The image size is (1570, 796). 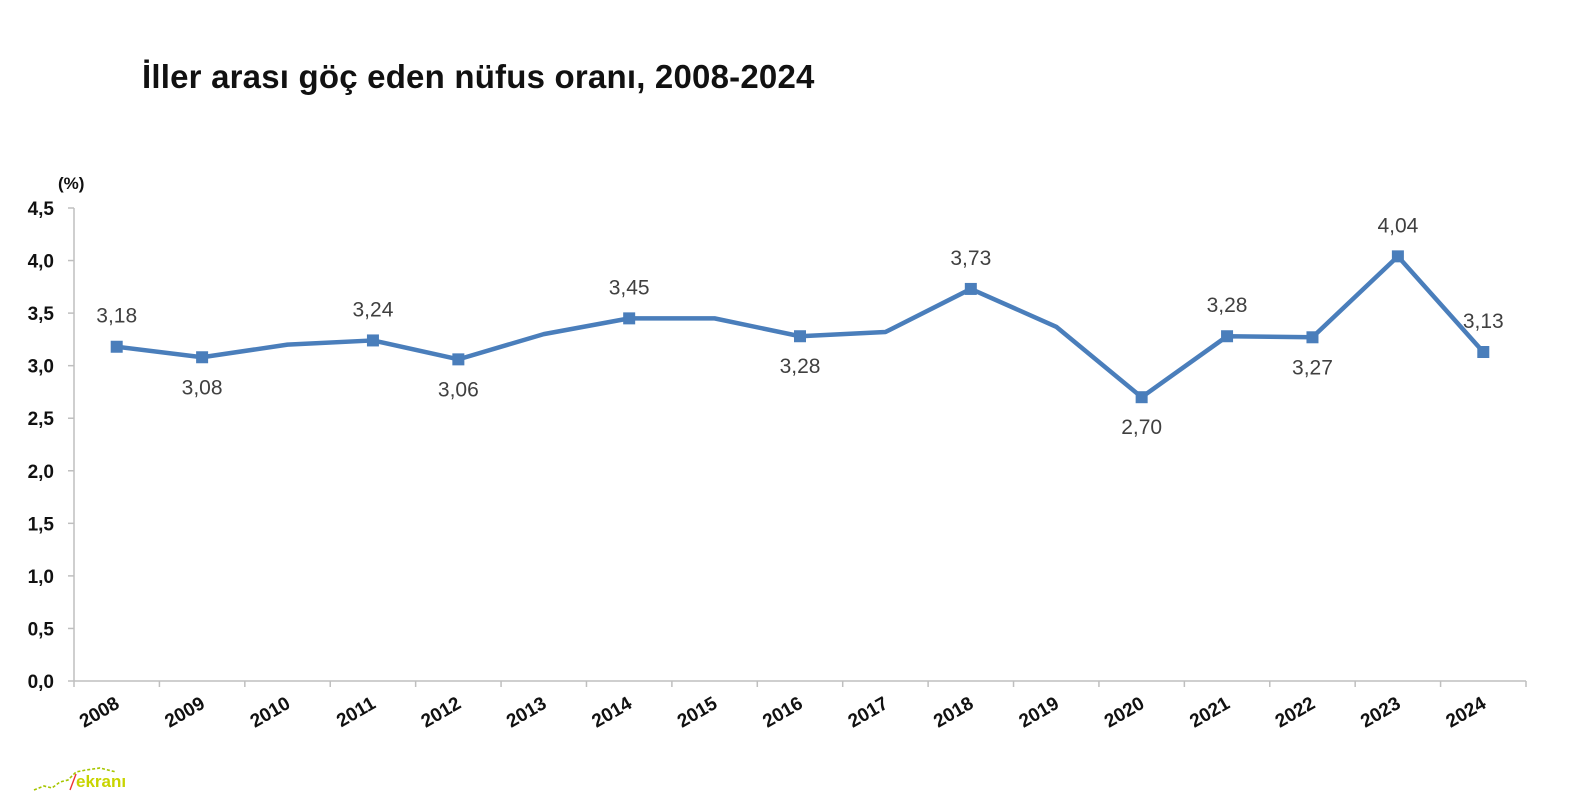 I want to click on y-tick-label: 2,5, so click(x=41, y=419).